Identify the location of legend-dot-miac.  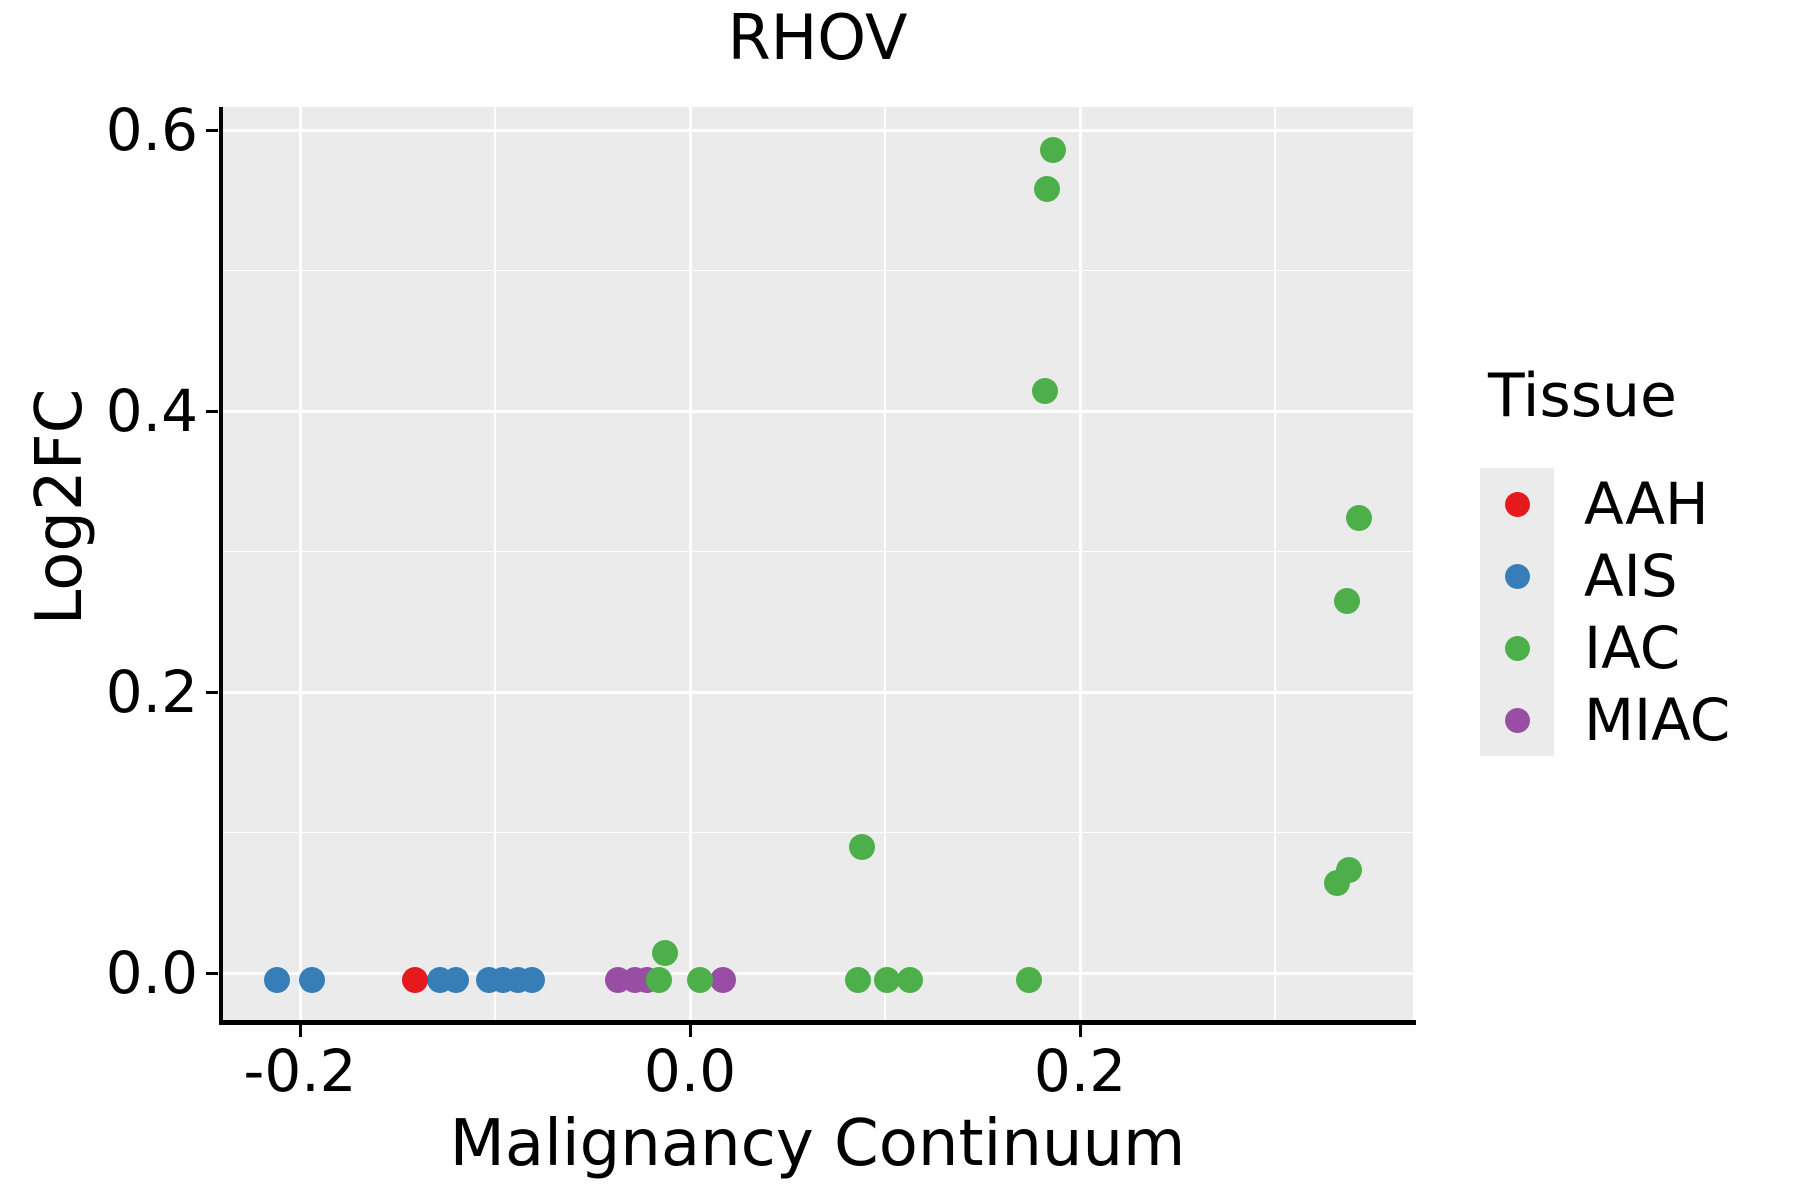
(1517, 720).